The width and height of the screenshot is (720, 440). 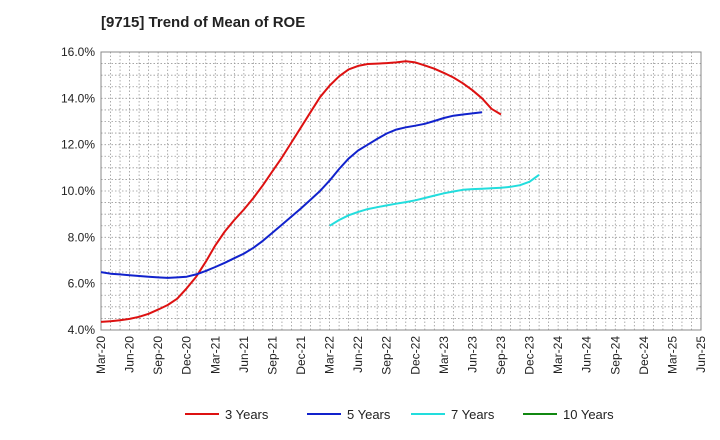 What do you see at coordinates (215, 355) in the screenshot?
I see `x-tick-label: Mar-21` at bounding box center [215, 355].